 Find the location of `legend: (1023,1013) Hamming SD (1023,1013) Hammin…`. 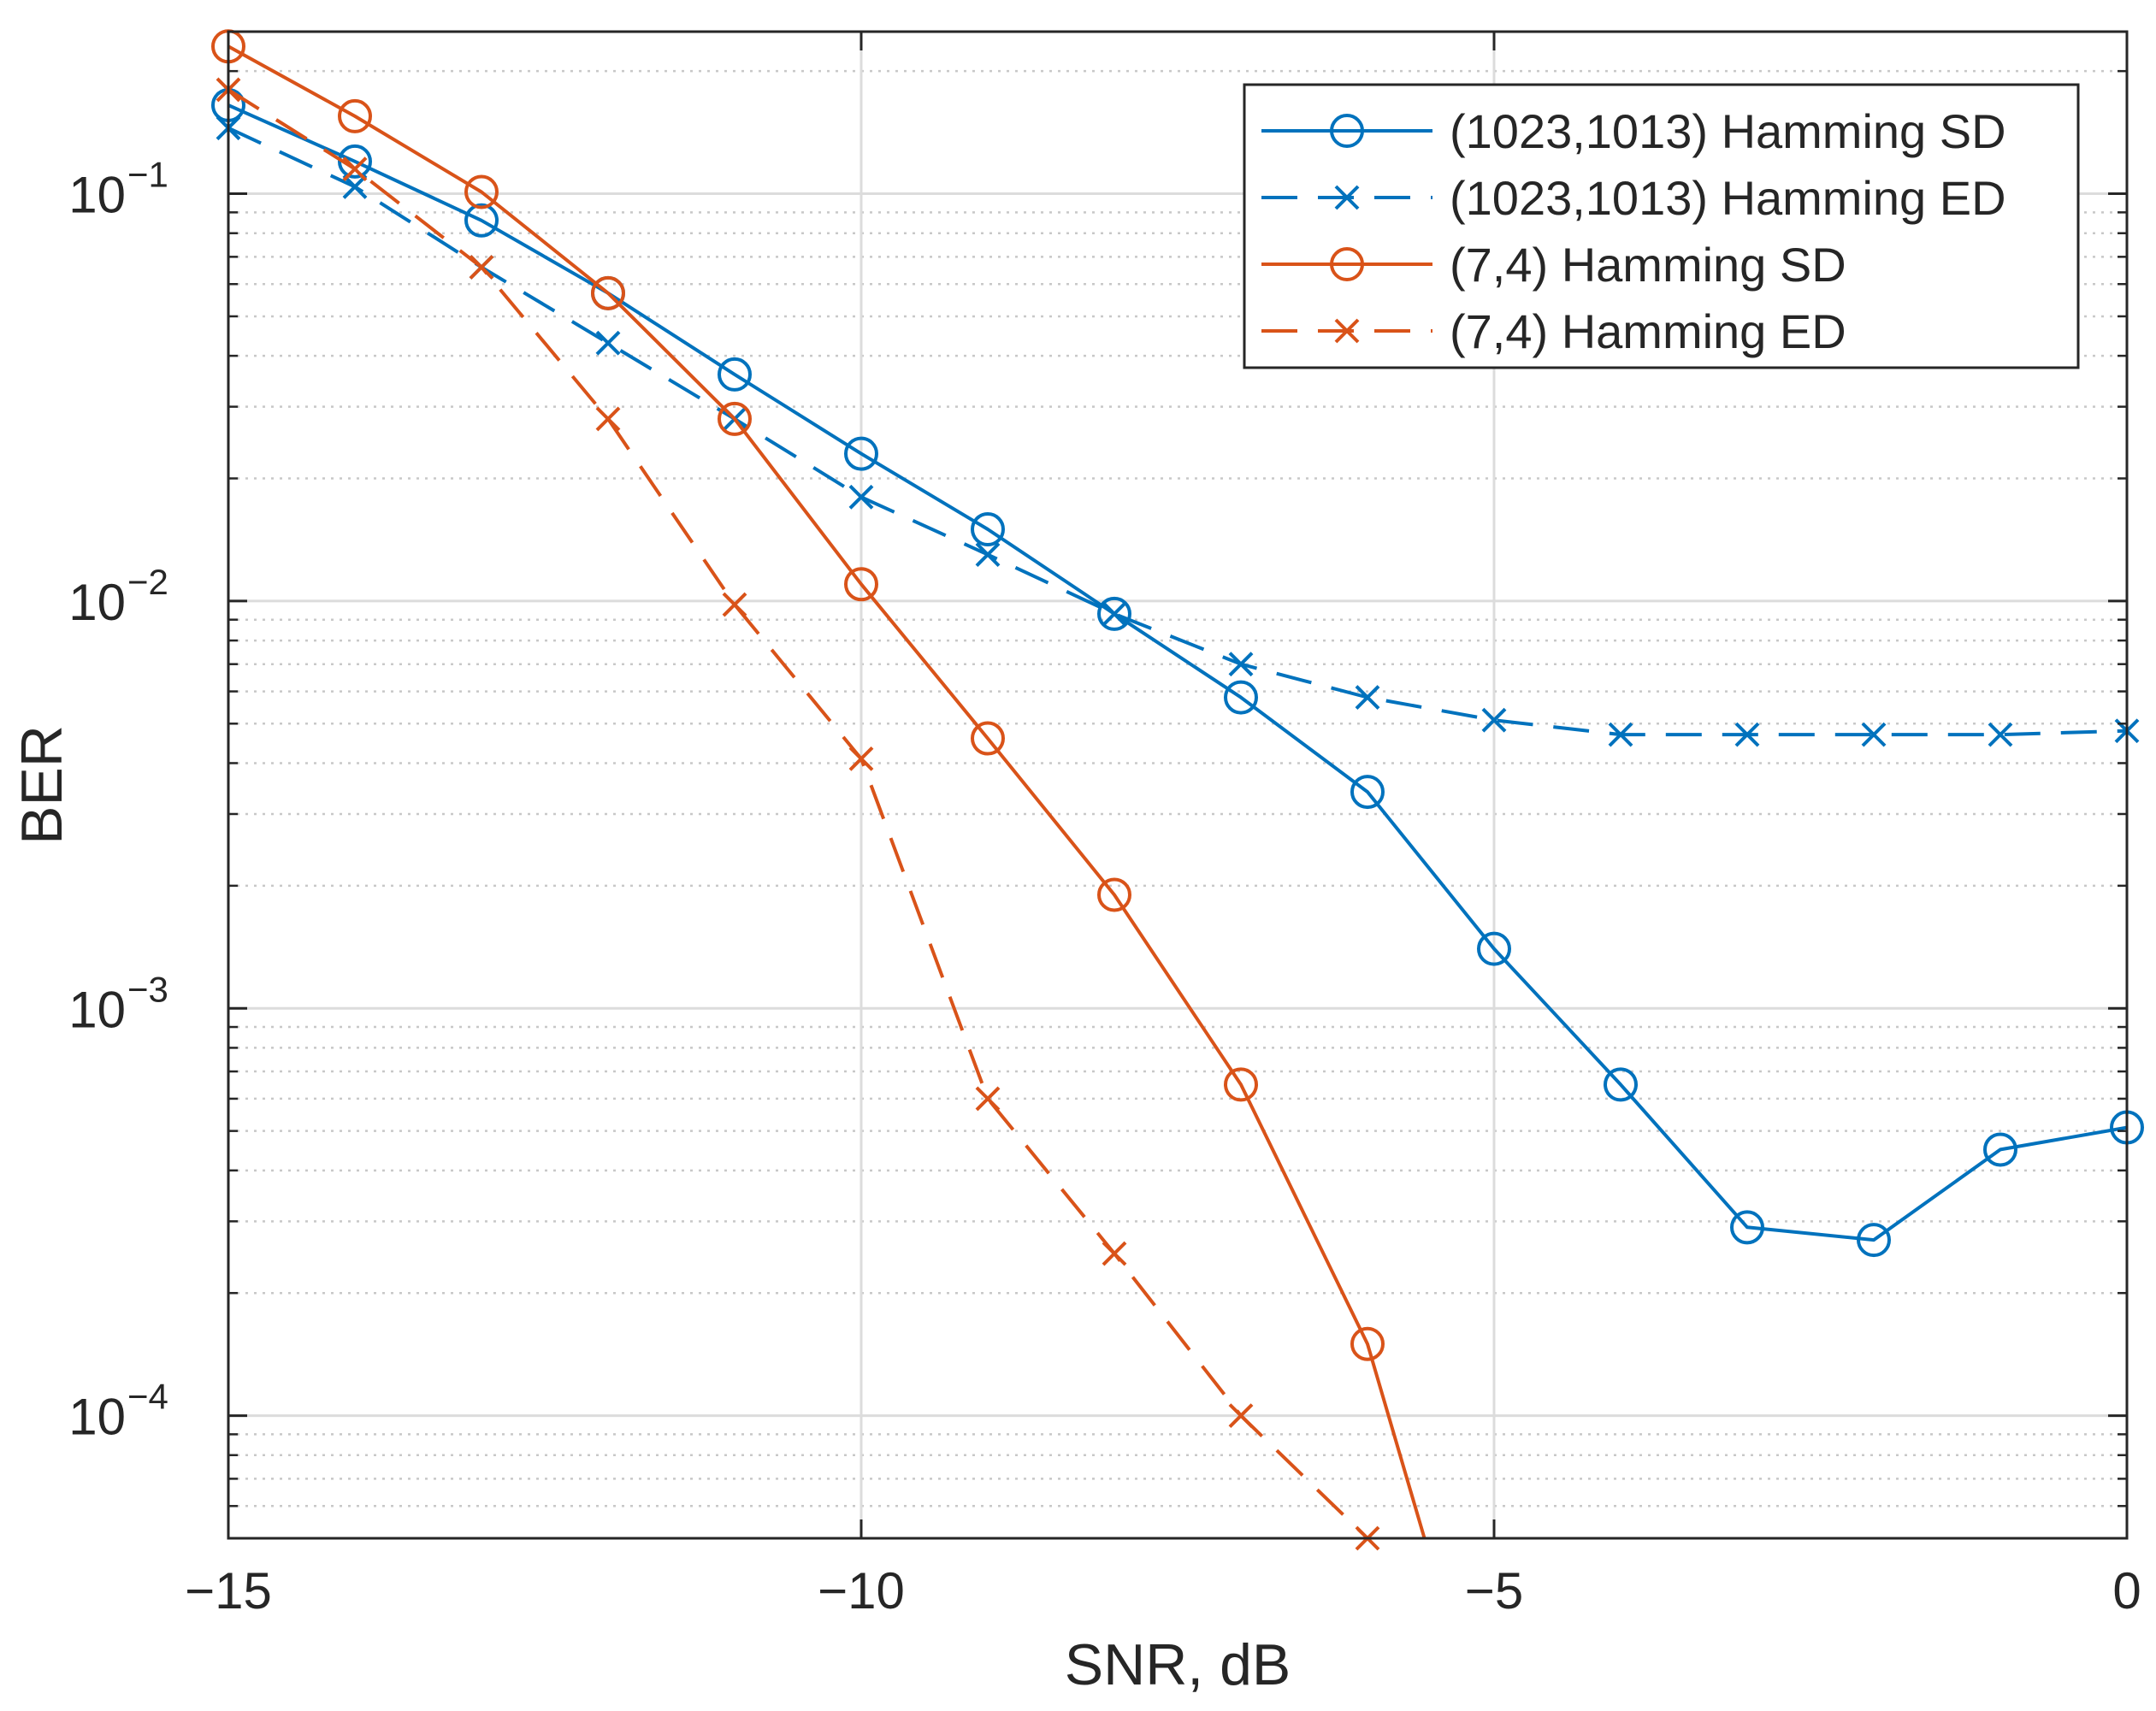

legend: (1023,1013) Hamming SD (1023,1013) Hammin… is located at coordinates (1661, 226).